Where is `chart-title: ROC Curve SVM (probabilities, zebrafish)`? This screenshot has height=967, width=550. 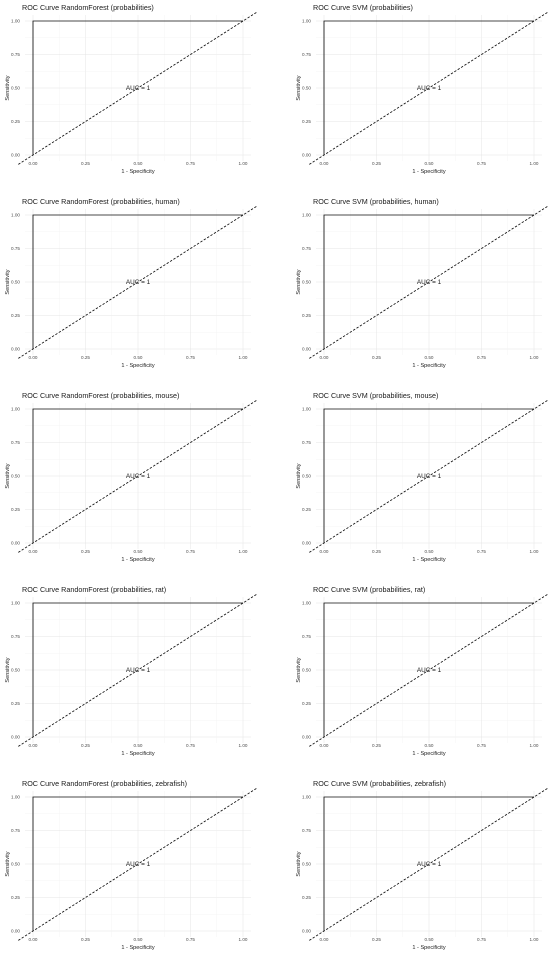 chart-title: ROC Curve SVM (probabilities, zebrafish) is located at coordinates (380, 783).